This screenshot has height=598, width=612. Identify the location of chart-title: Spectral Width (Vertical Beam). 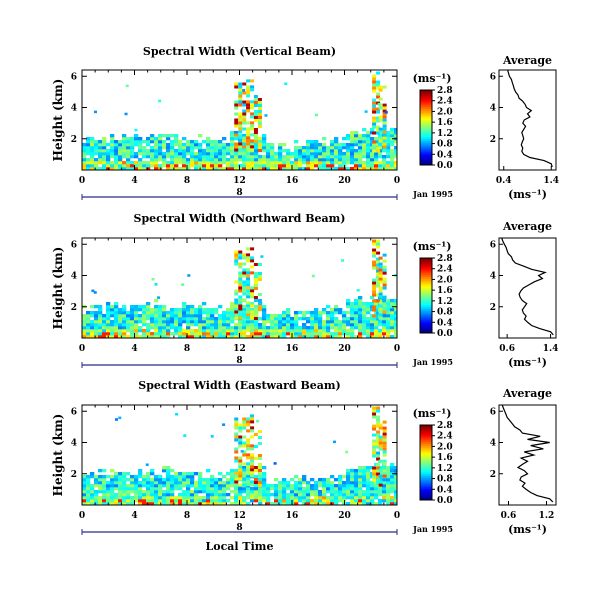
(239, 51).